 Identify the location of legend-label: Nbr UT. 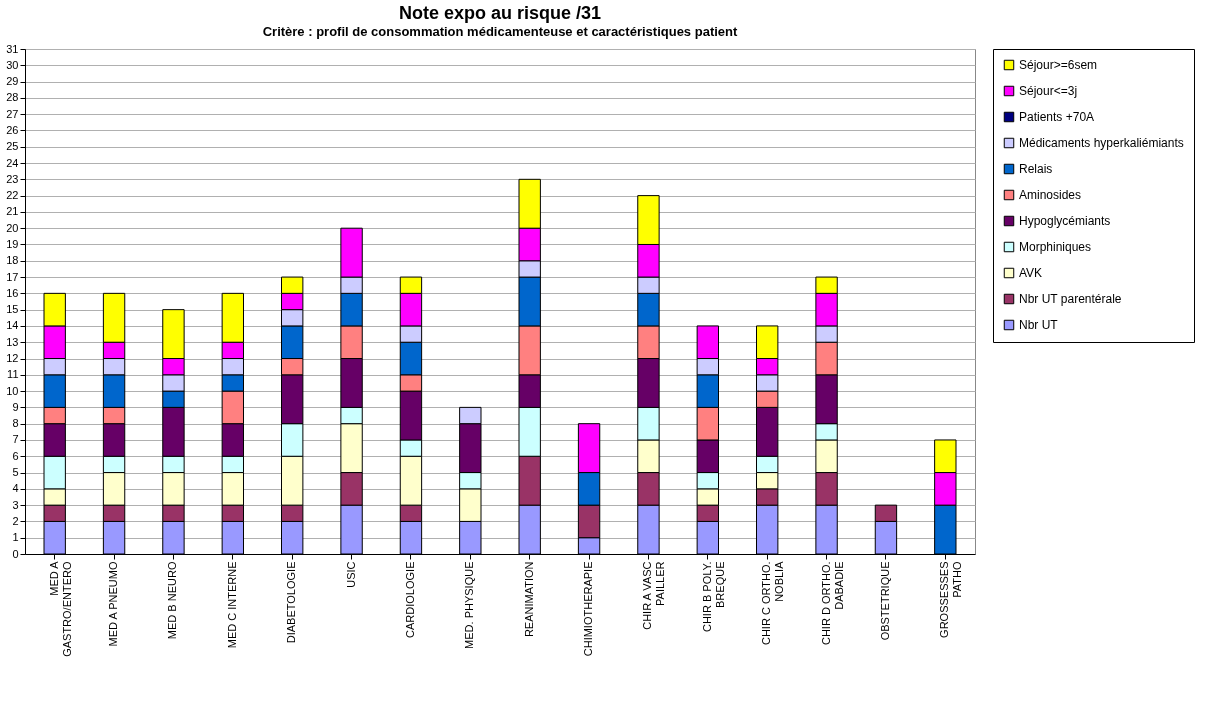
(1039, 325).